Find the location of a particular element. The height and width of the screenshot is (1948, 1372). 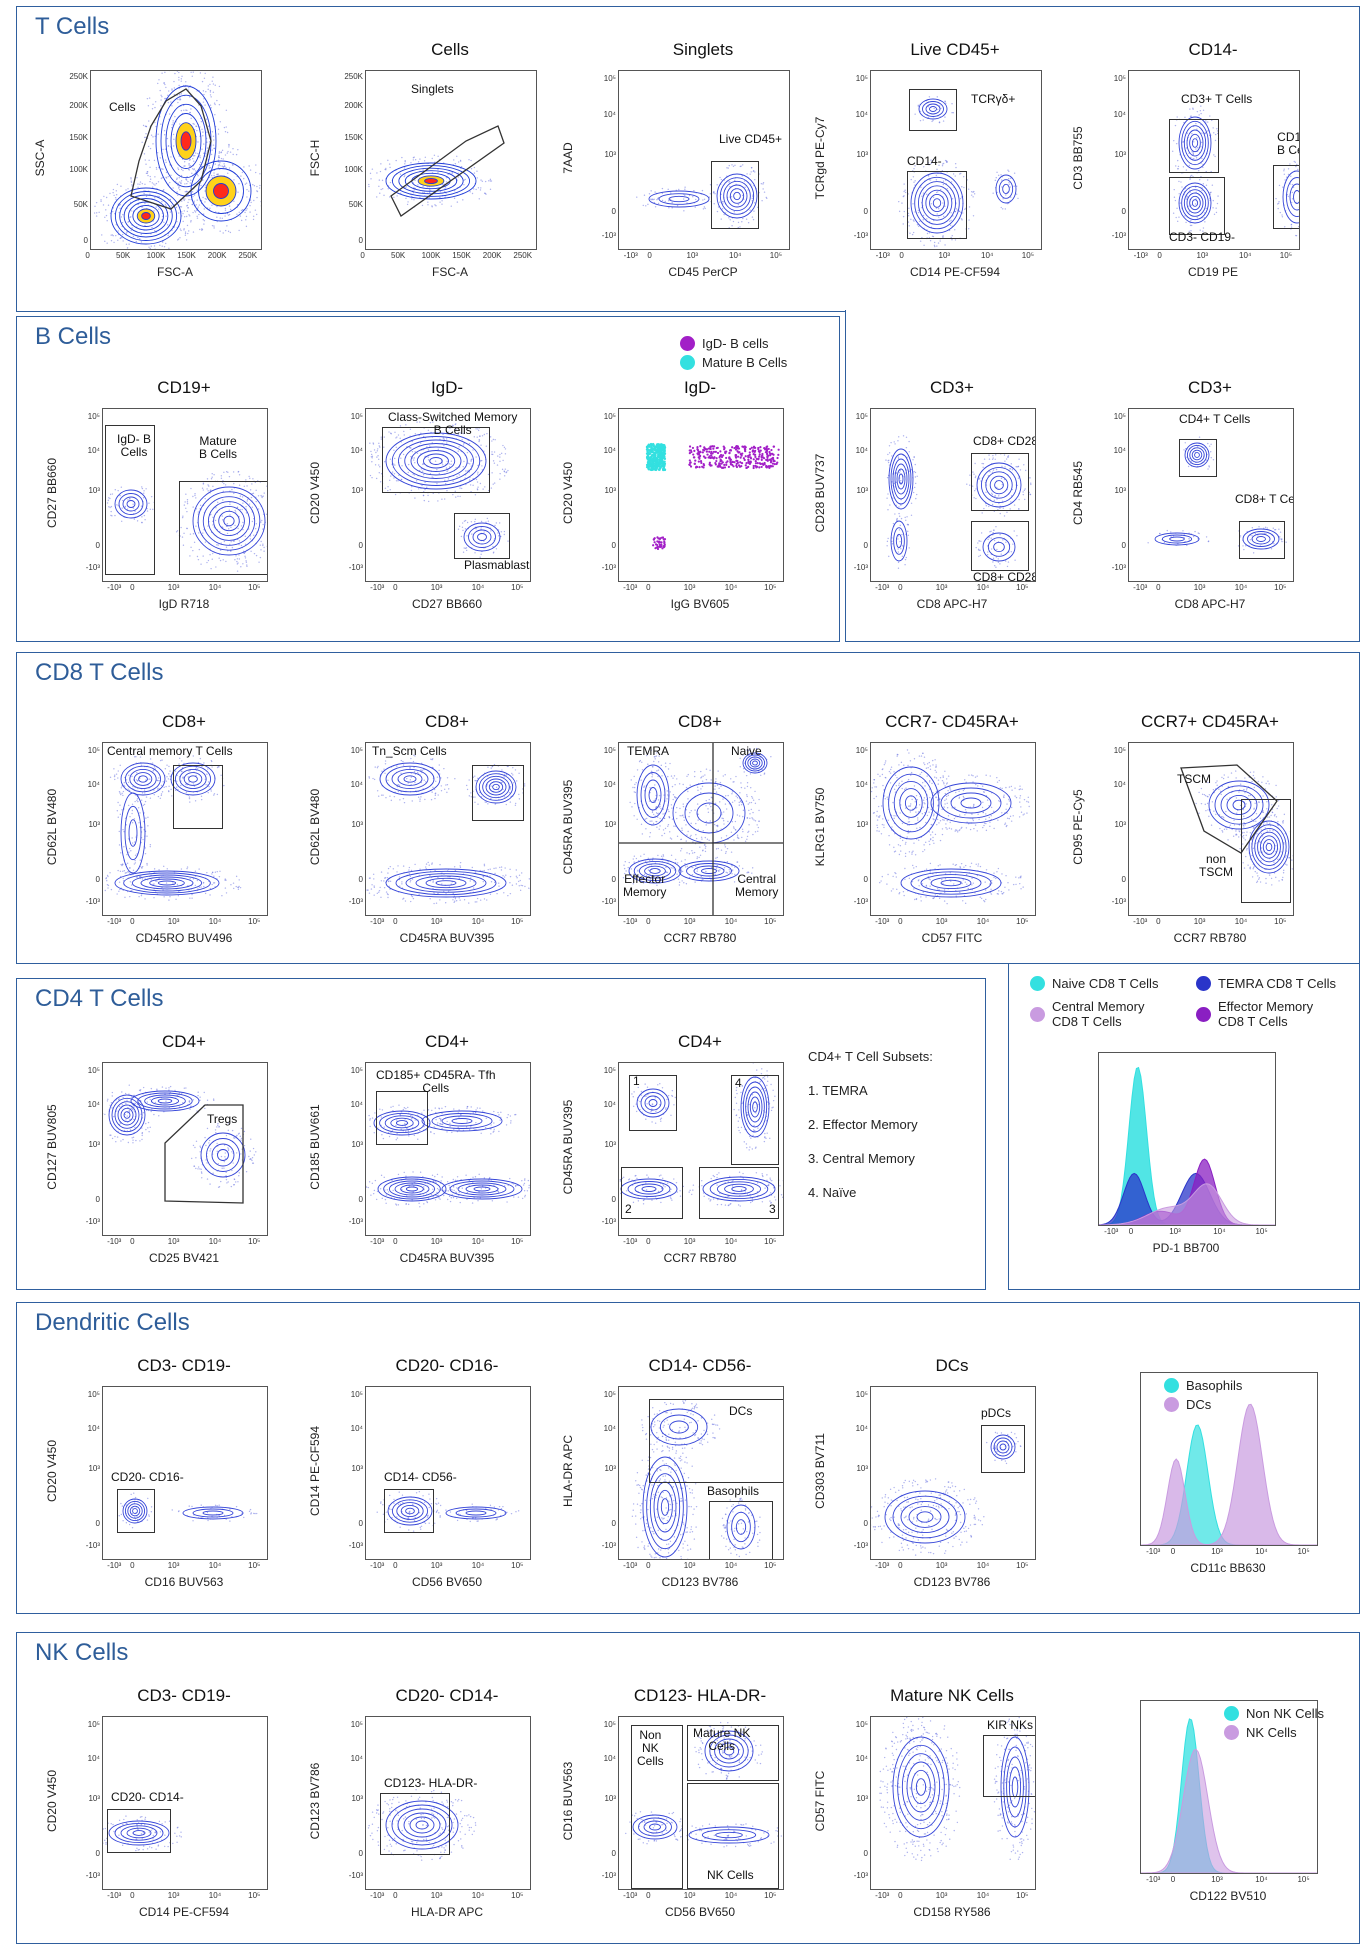

x-tick-label: 50K is located at coordinates (398, 255).